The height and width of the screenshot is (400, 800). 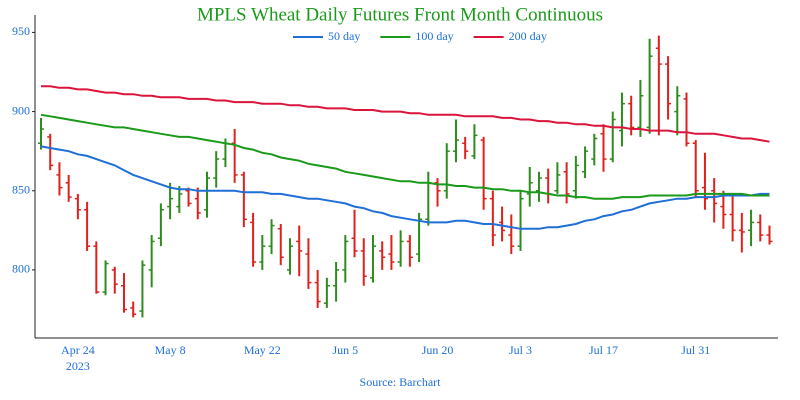 What do you see at coordinates (405, 114) in the screenshot?
I see `moving-average-line` at bounding box center [405, 114].